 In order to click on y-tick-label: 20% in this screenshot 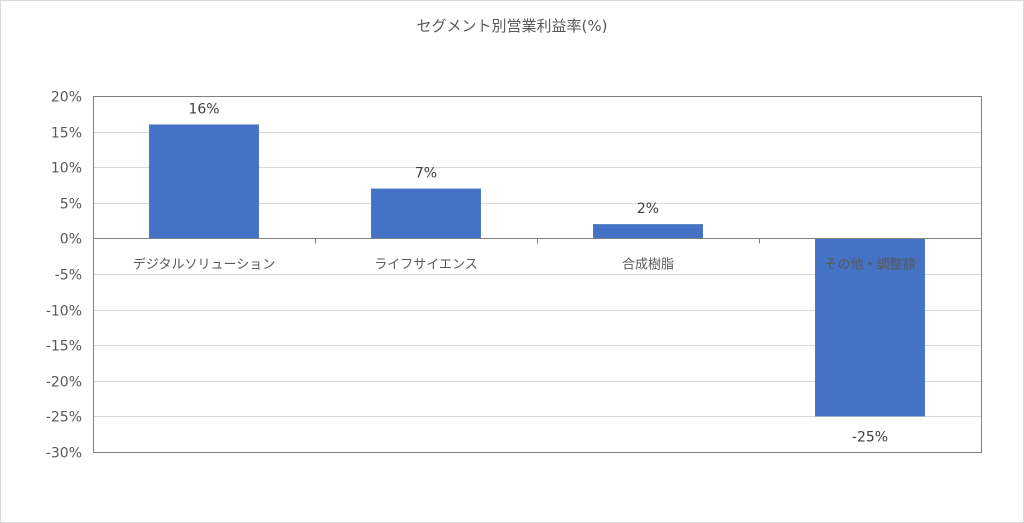, I will do `click(66, 98)`.